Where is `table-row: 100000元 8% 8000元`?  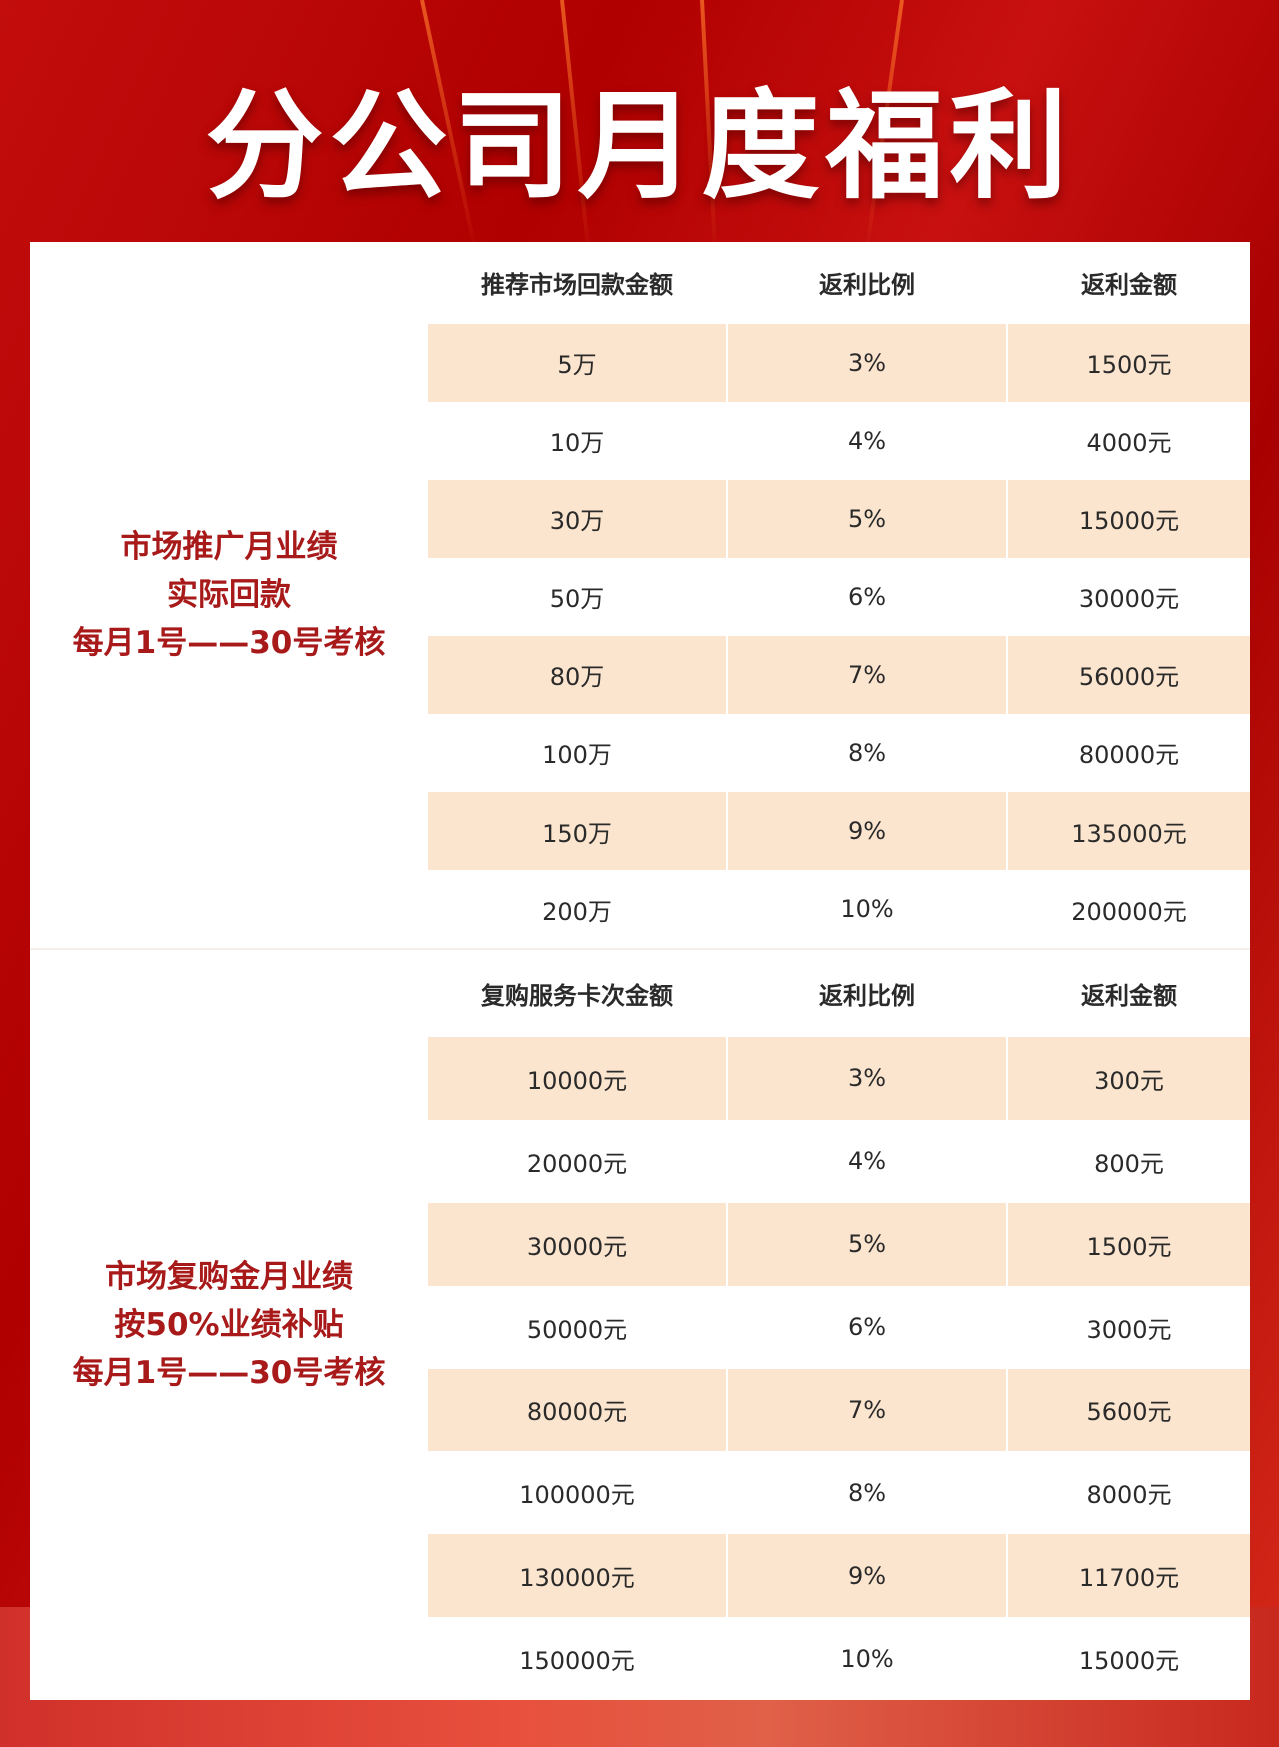
table-row: 100000元 8% 8000元 is located at coordinates (839, 1493).